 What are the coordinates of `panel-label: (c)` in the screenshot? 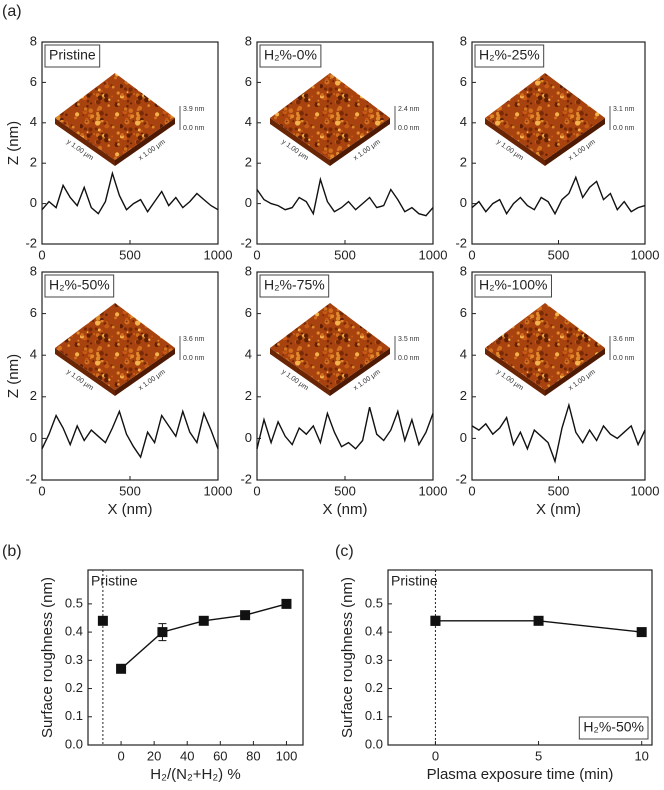 It's located at (344, 551).